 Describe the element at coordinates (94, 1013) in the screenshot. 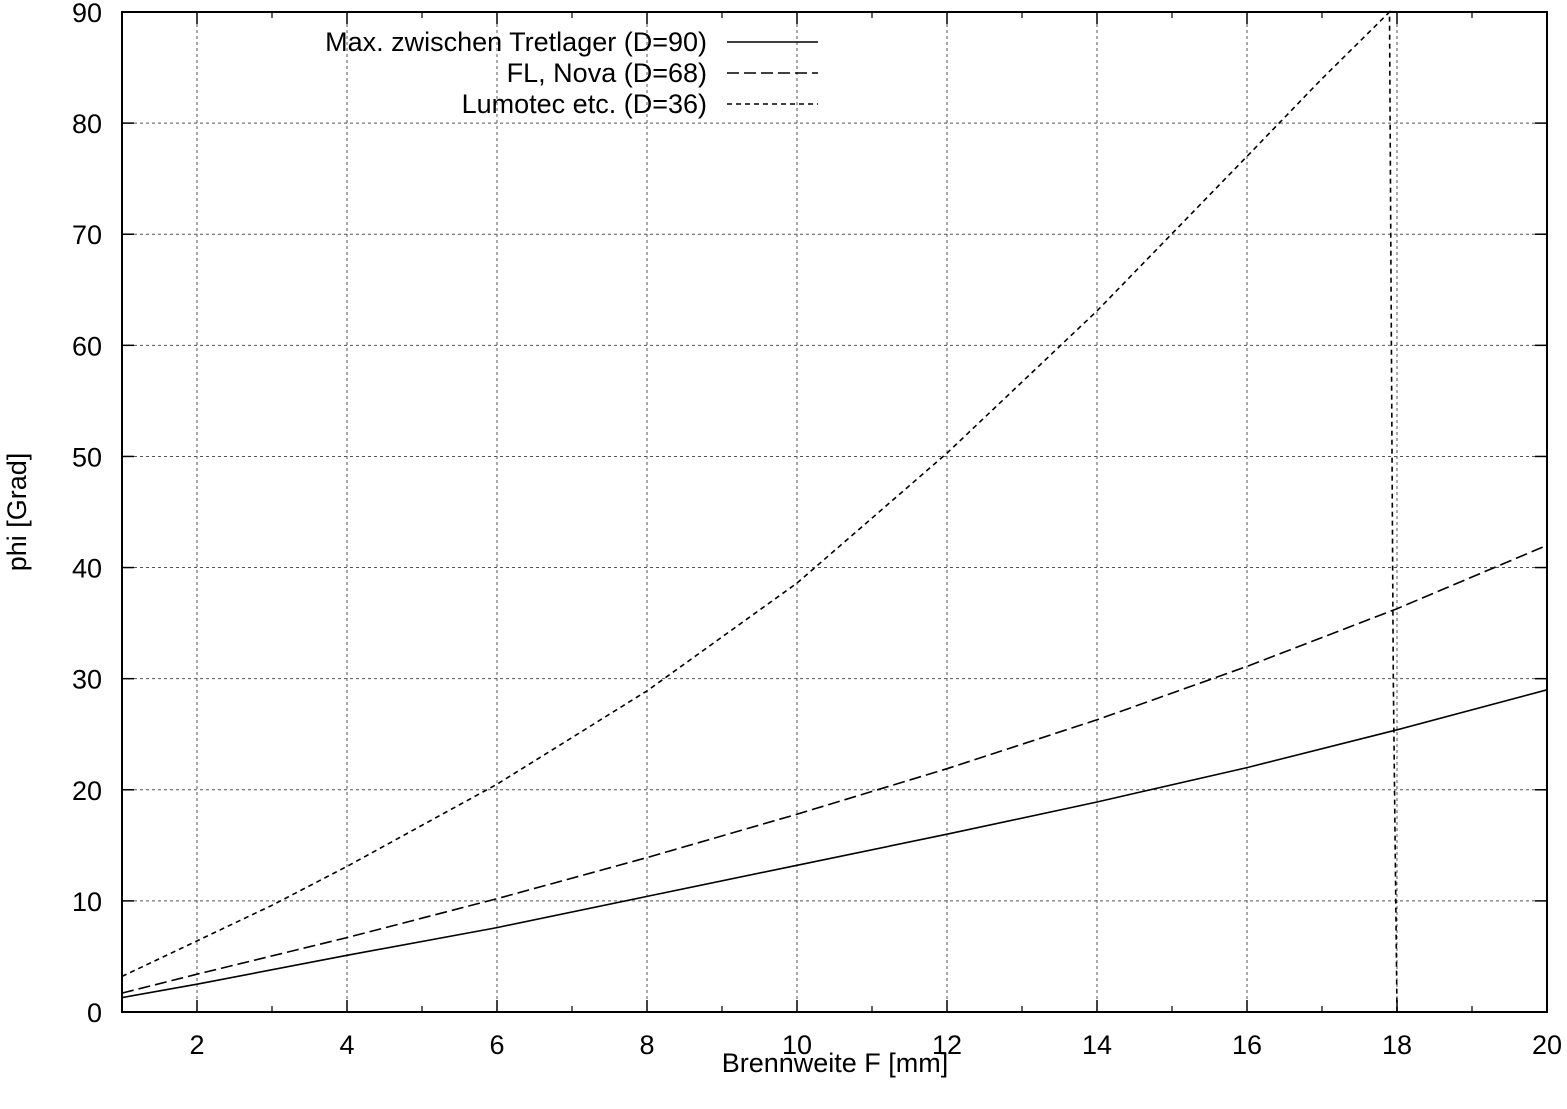

I see `y-tick-label: 0` at that location.